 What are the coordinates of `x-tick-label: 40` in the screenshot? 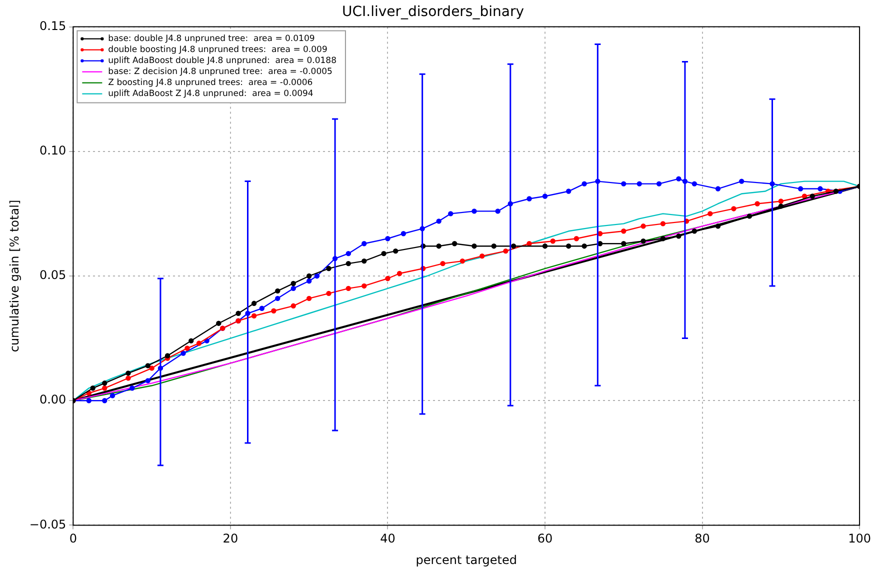 It's located at (388, 539).